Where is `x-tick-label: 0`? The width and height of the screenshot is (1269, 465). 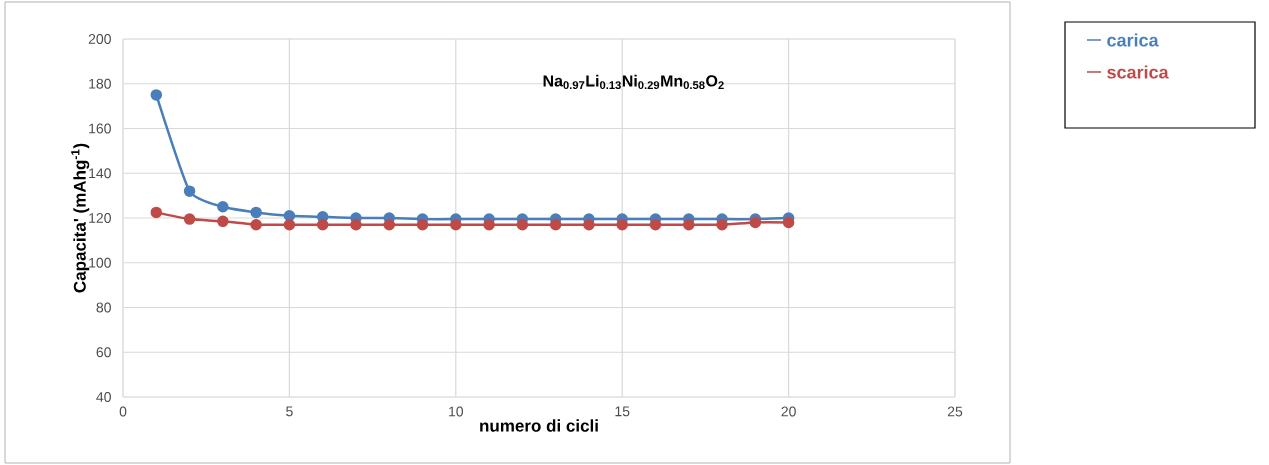
x-tick-label: 0 is located at coordinates (123, 411).